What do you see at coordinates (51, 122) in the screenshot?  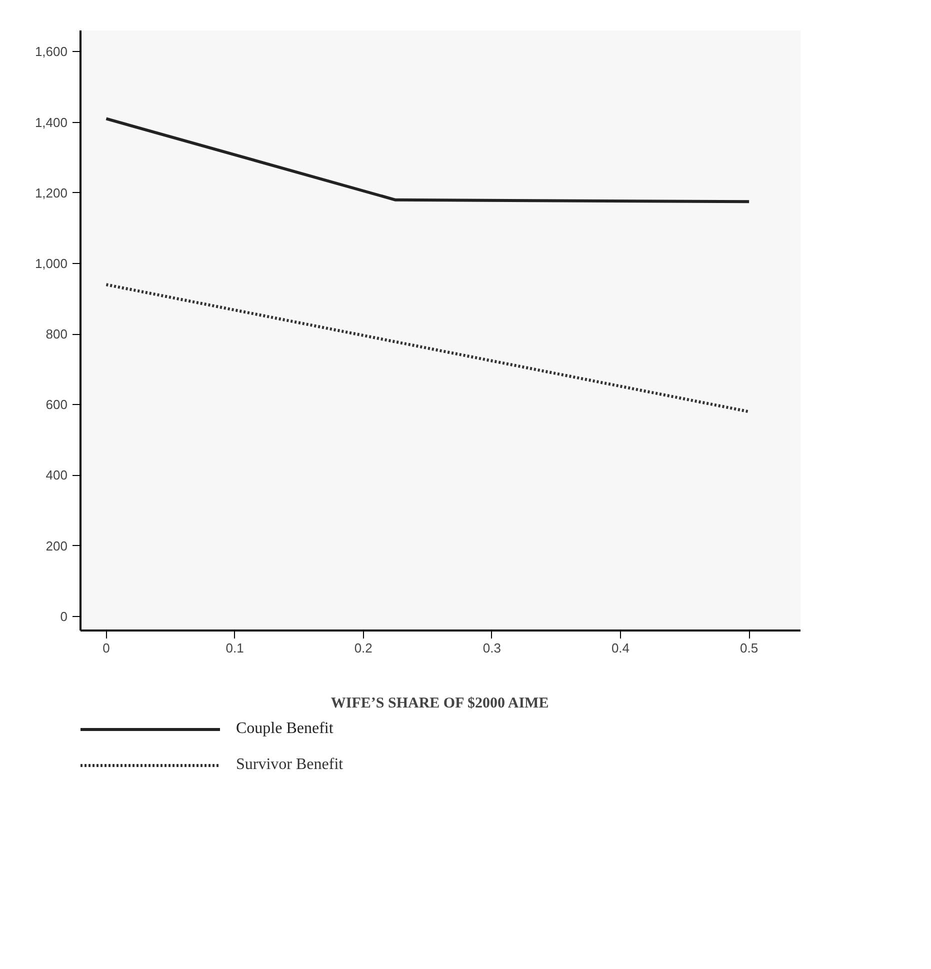 I see `y-tick-label: 1,400` at bounding box center [51, 122].